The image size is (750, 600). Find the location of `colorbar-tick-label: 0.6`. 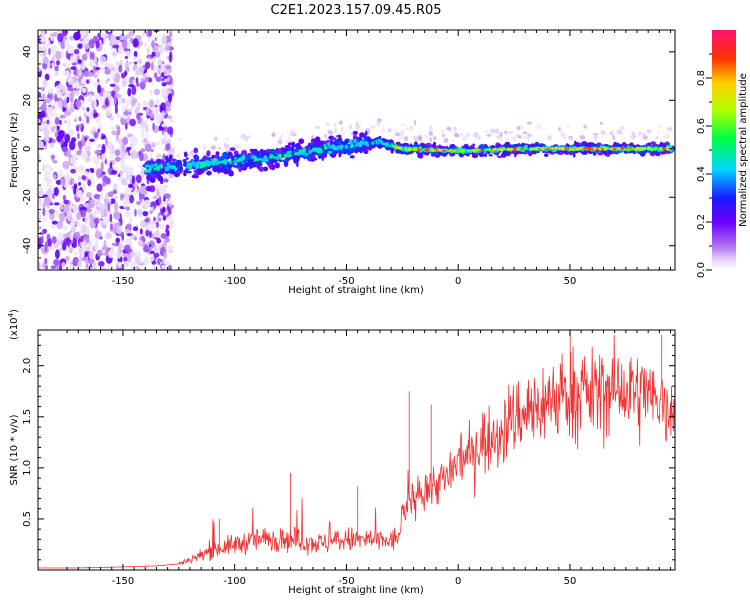

colorbar-tick-label: 0.6 is located at coordinates (701, 126).